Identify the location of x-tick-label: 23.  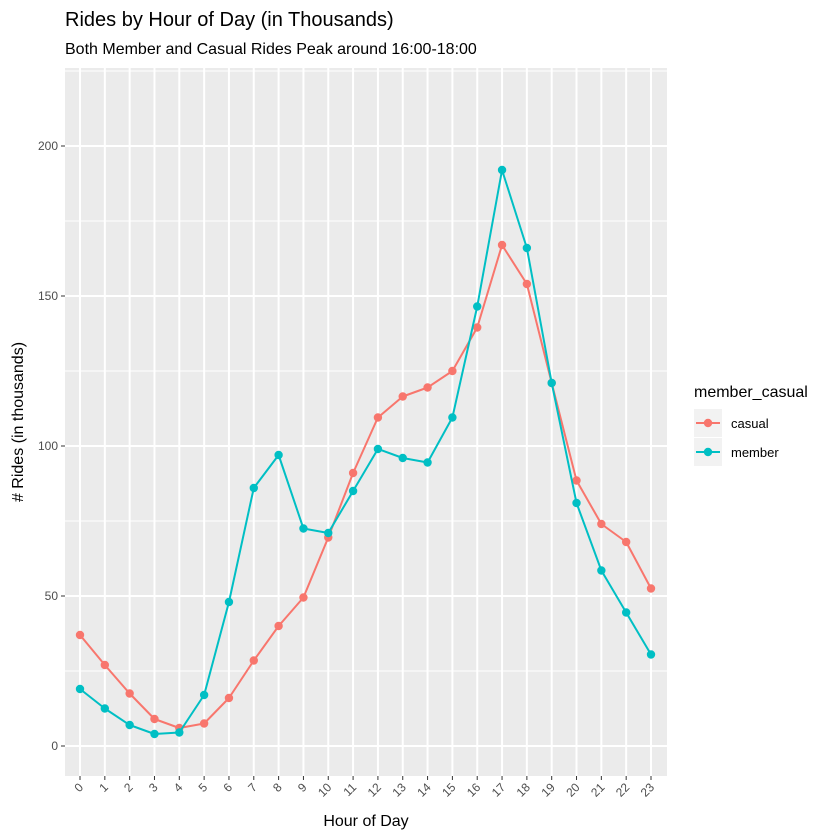
(648, 790).